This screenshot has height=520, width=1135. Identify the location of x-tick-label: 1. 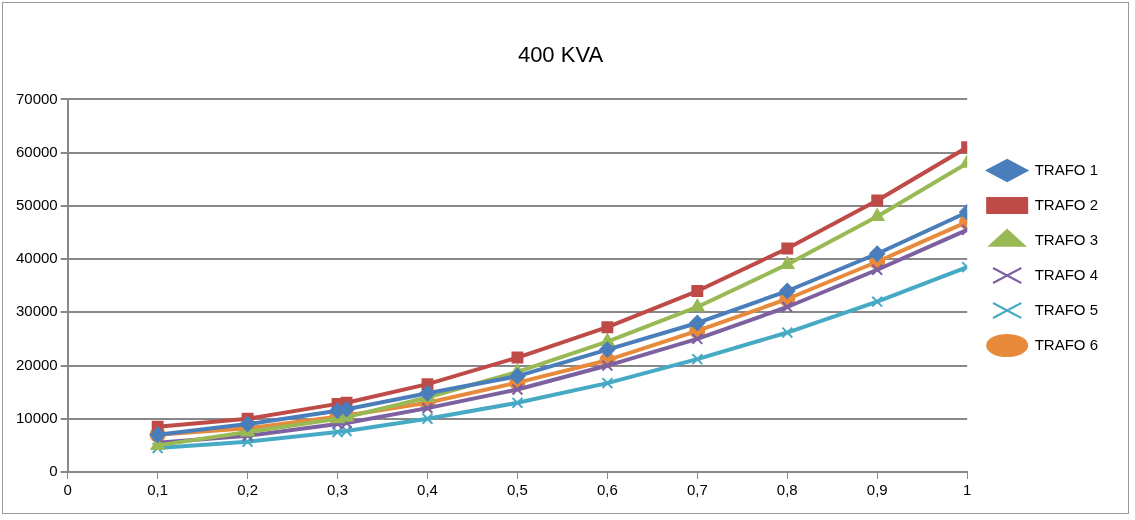
(967, 490).